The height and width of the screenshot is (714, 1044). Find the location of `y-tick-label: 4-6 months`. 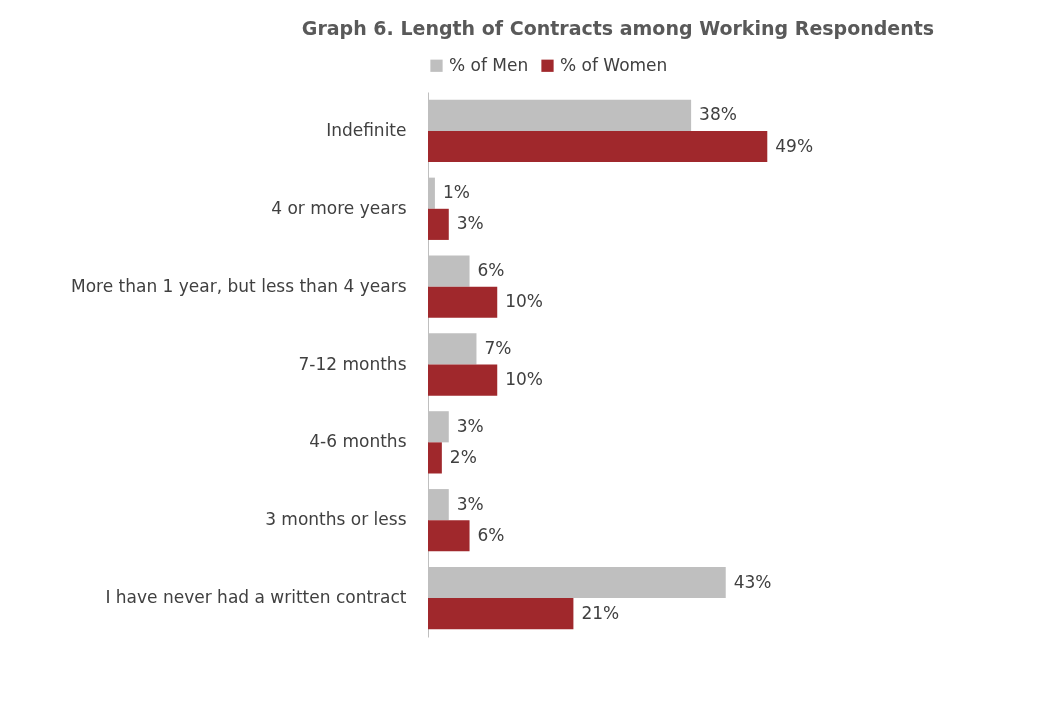

y-tick-label: 4-6 months is located at coordinates (358, 441).